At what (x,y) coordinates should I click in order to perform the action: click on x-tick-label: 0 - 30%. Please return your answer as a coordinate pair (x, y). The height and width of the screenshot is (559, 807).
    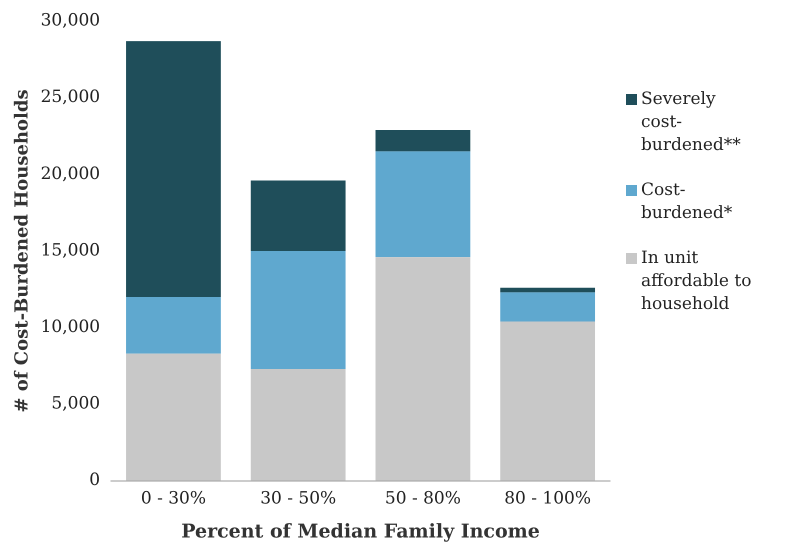
    Looking at the image, I should click on (173, 498).